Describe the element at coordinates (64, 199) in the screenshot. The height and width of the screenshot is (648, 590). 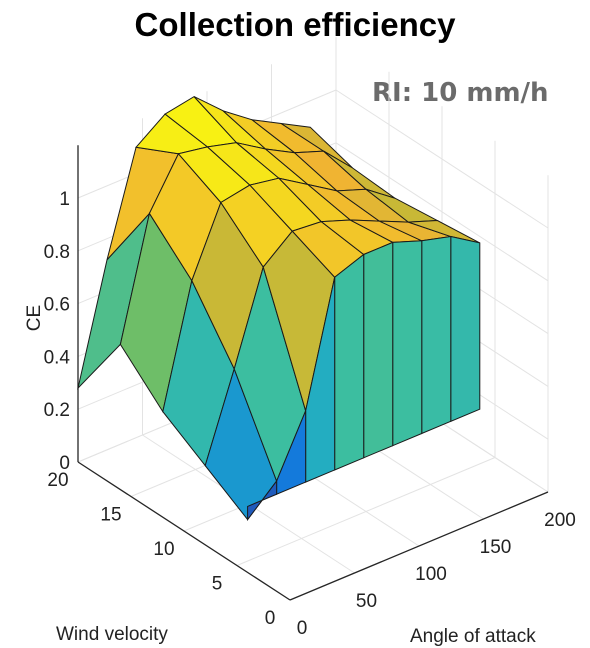
I see `z-tick-label: 1` at that location.